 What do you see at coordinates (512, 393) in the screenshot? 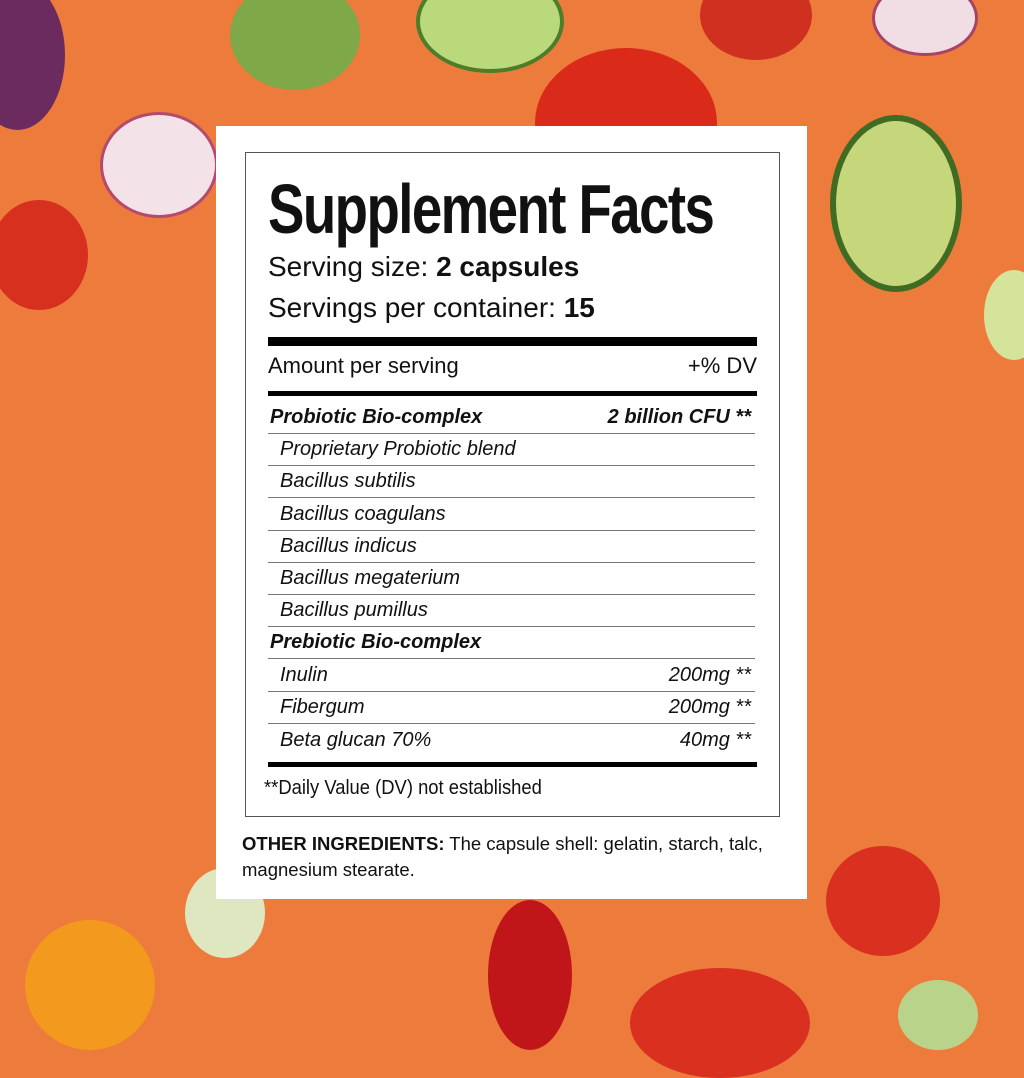
I see `divider-medium` at bounding box center [512, 393].